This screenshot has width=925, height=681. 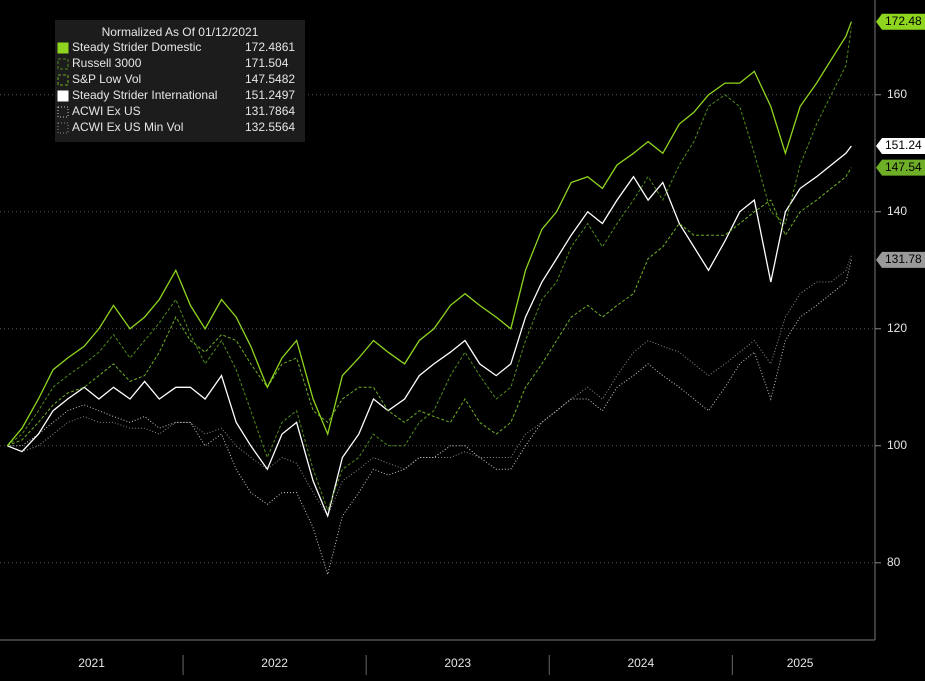 I want to click on legend-value: 151.2497, so click(x=270, y=95).